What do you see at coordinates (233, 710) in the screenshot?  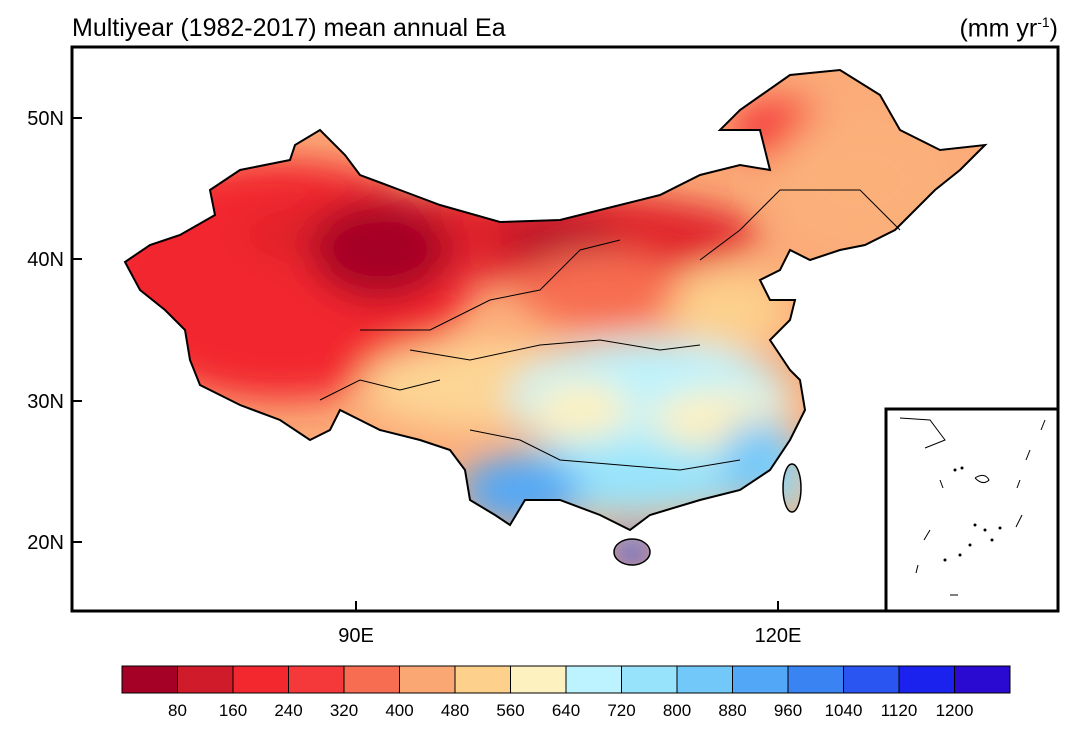 I see `colorbar-label: 160` at bounding box center [233, 710].